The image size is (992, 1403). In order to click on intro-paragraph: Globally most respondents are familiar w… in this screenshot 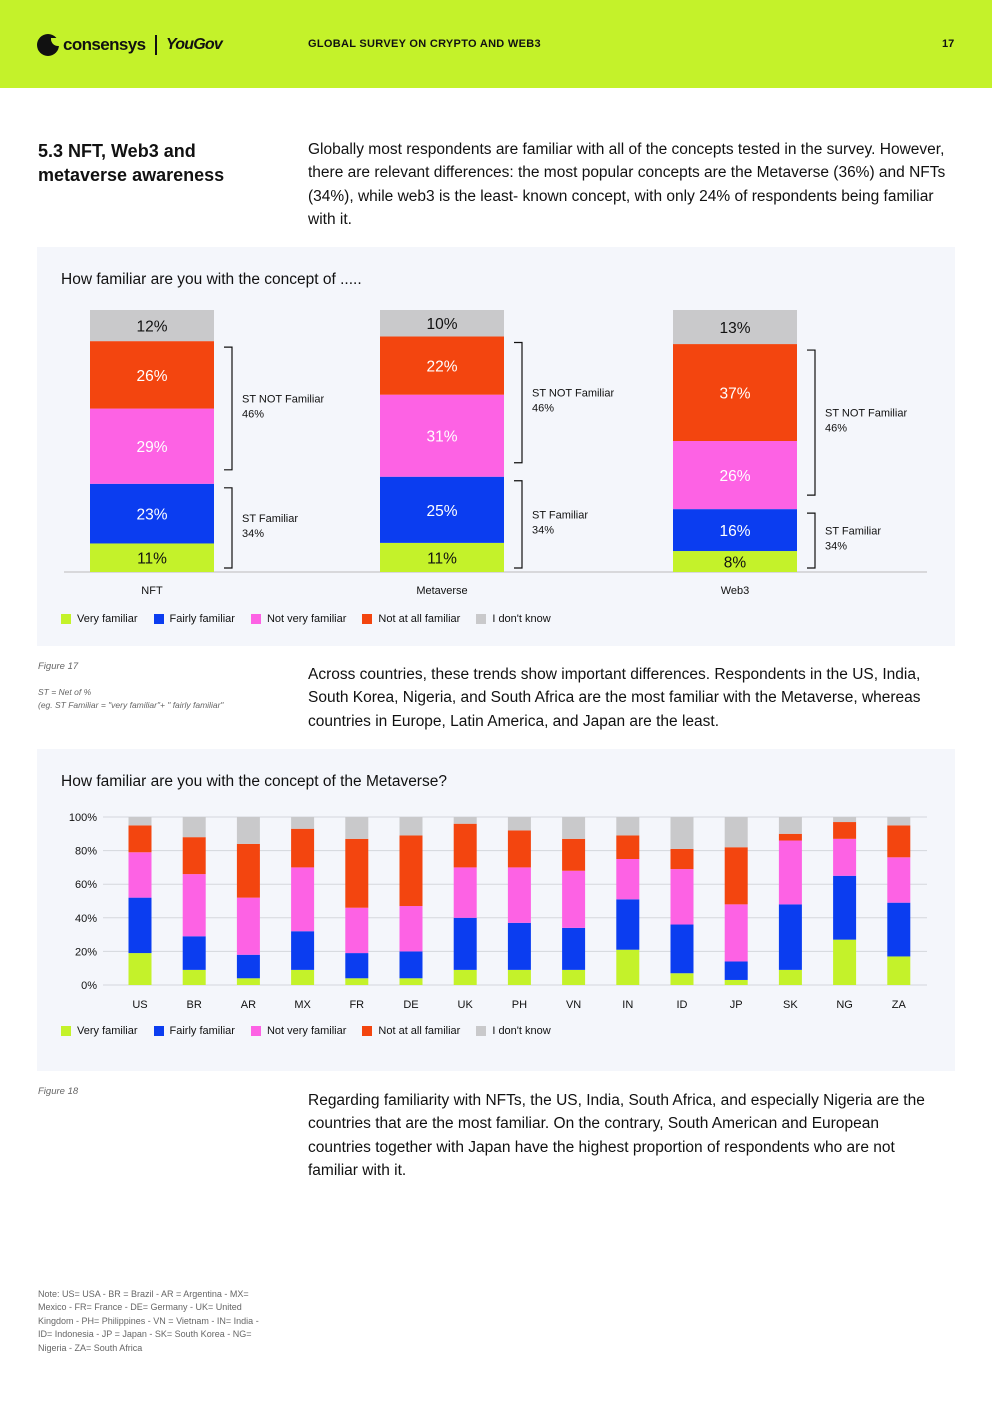, I will do `click(627, 184)`.